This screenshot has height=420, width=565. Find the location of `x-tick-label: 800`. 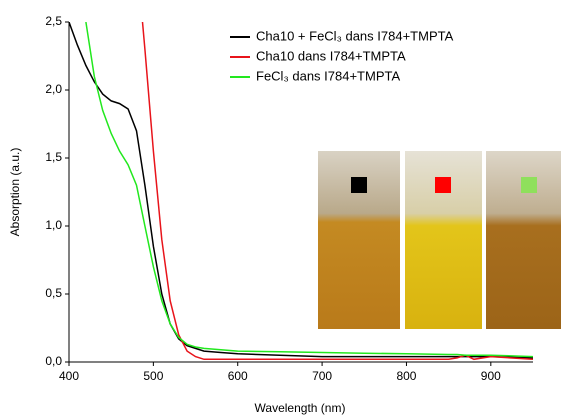

x-tick-label: 800 is located at coordinates (406, 376).